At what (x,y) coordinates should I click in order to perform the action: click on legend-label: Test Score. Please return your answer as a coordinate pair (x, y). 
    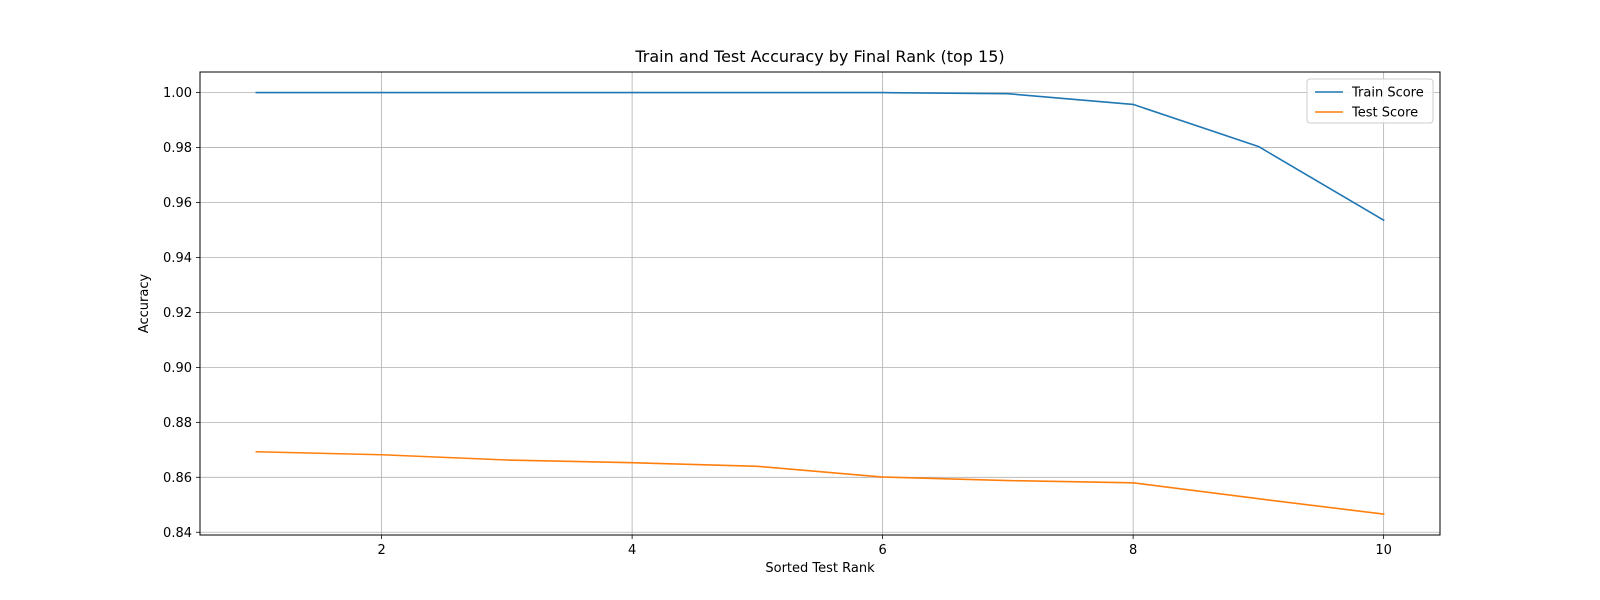
    Looking at the image, I should click on (1384, 113).